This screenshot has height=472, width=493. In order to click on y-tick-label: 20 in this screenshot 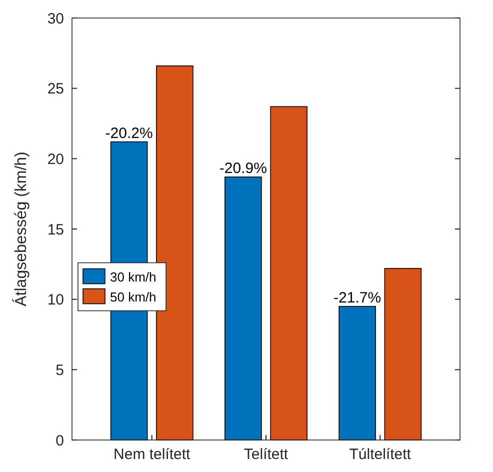, I will do `click(55, 159)`.